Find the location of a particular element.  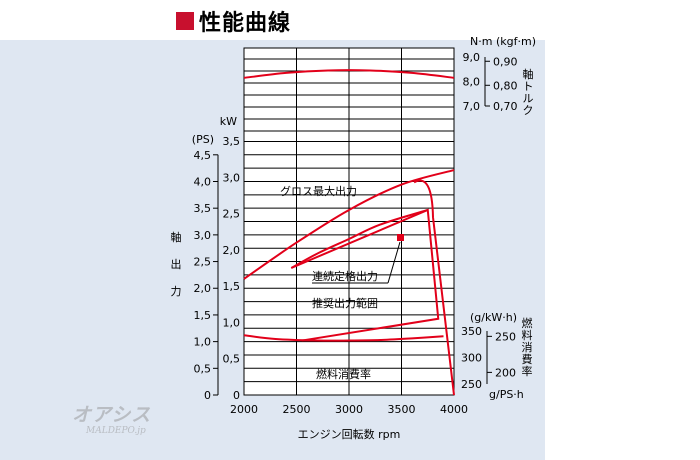

ps-tick-label: 4,5 is located at coordinates (203, 155).